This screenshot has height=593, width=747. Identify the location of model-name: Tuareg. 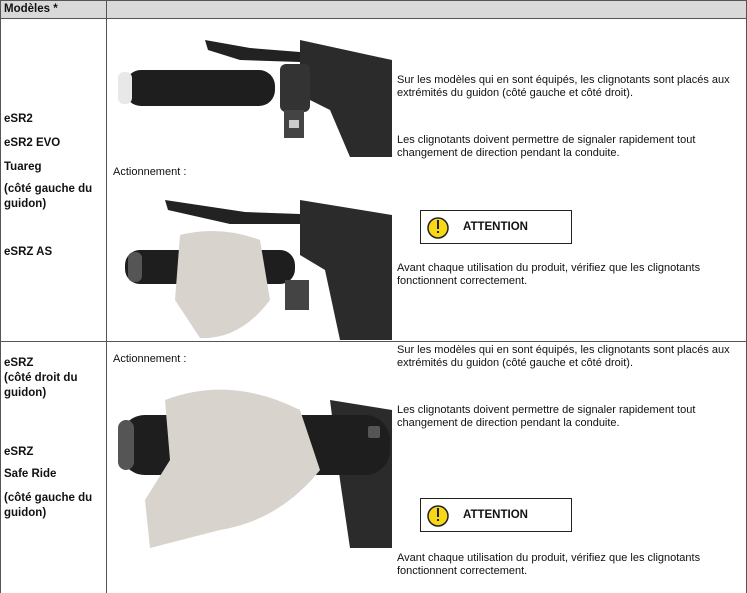
(23, 167).